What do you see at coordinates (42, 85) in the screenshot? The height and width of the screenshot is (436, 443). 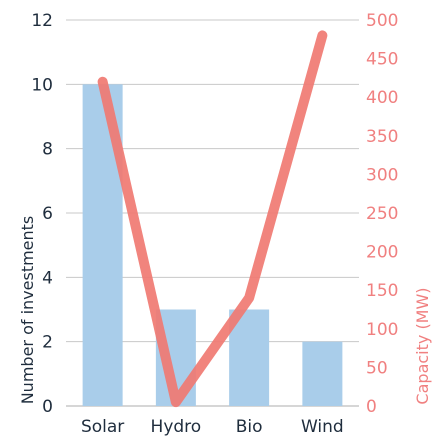 I see `y-tick-label-left: 10` at bounding box center [42, 85].